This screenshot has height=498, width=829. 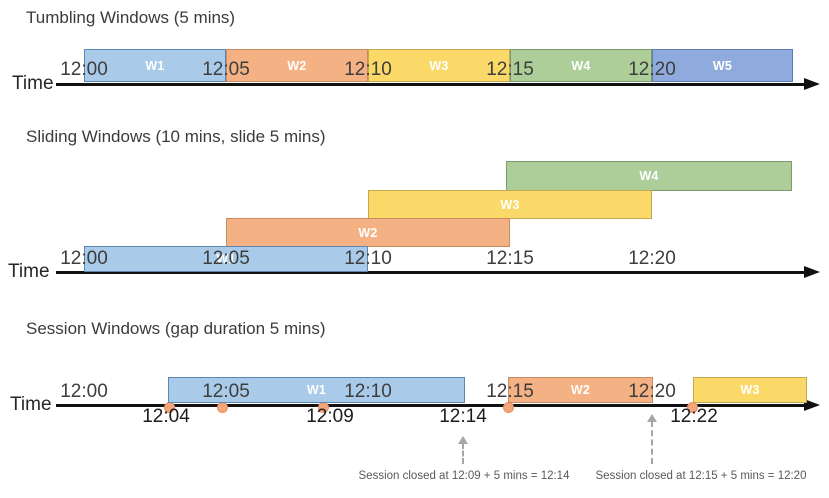 I want to click on window-bar-tumbling-w3: W3, so click(x=439, y=65).